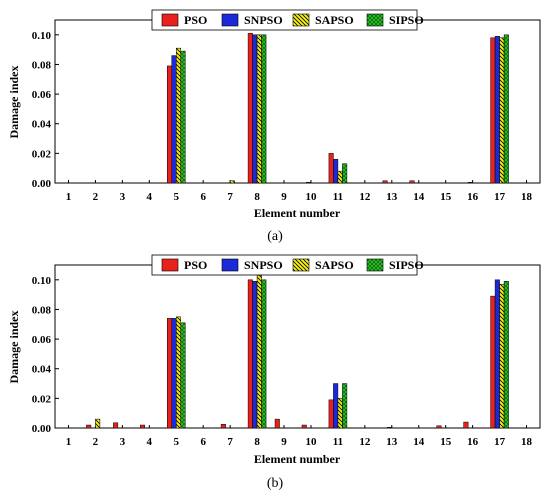  What do you see at coordinates (406, 20) in the screenshot?
I see `legend-label-sipso: SIPSO` at bounding box center [406, 20].